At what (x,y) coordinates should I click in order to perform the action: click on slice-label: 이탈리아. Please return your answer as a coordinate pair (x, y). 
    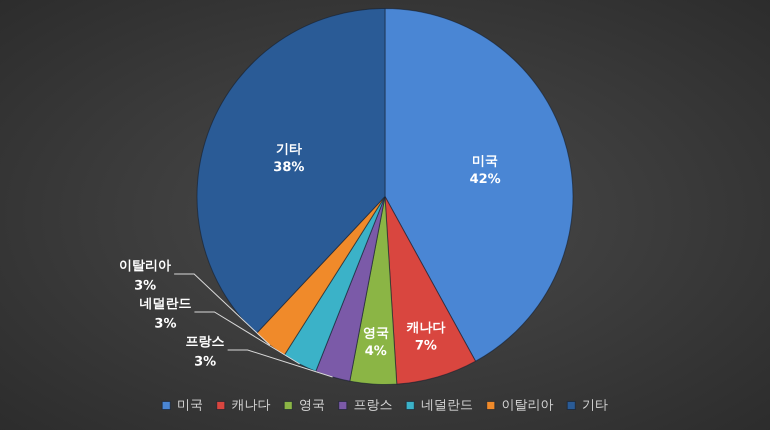
    Looking at the image, I should click on (145, 266).